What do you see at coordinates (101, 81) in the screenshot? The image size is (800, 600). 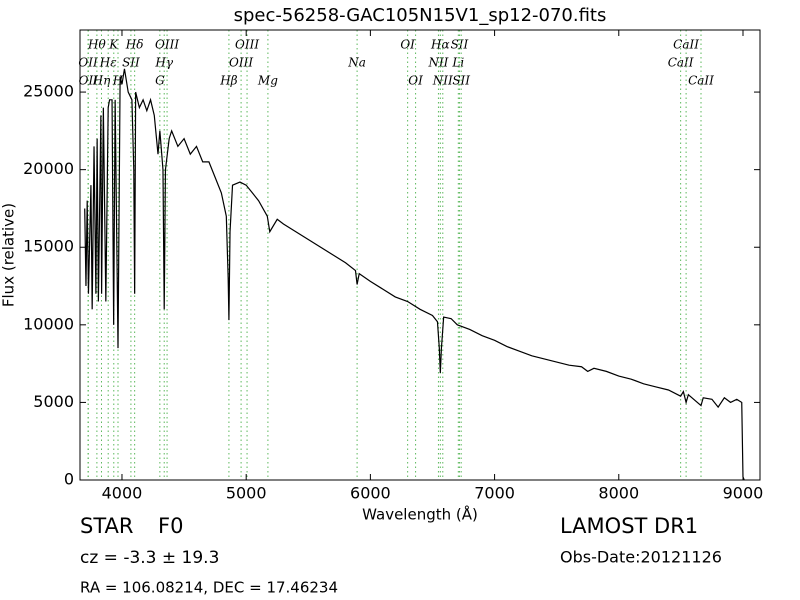 I see `spectral-line-label: Hη` at bounding box center [101, 81].